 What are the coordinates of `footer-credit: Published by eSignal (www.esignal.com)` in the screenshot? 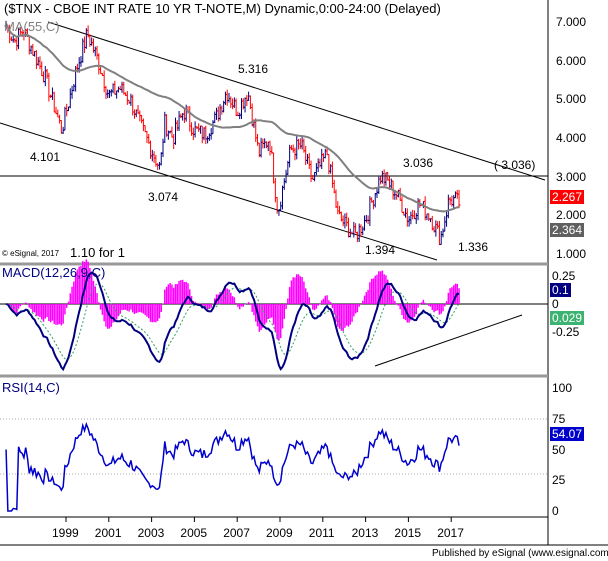 It's located at (520, 553).